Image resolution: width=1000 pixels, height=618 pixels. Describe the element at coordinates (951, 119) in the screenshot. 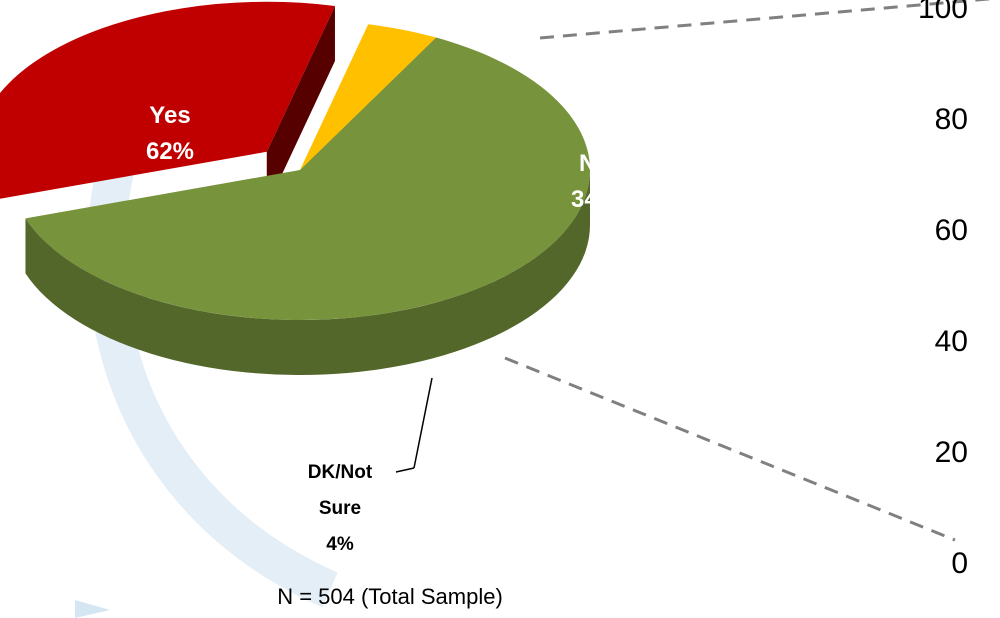

I see `y-tick-label: 80` at that location.